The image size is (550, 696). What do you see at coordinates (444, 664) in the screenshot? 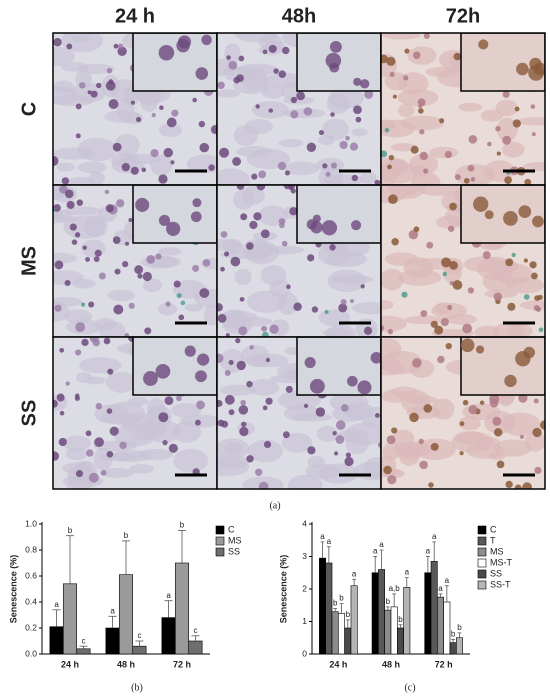
I see `x-tick-label: 72 h` at bounding box center [444, 664].